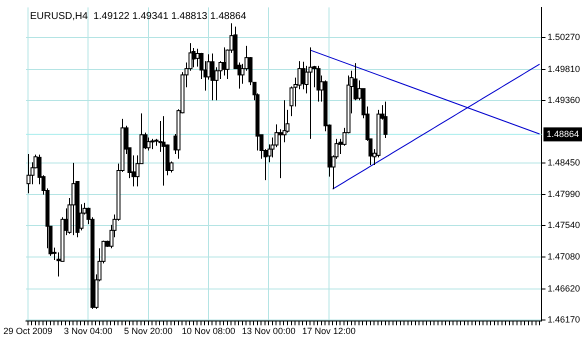 The height and width of the screenshot is (340, 586). I want to click on ref-line-label: 1.48864, so click(563, 133).